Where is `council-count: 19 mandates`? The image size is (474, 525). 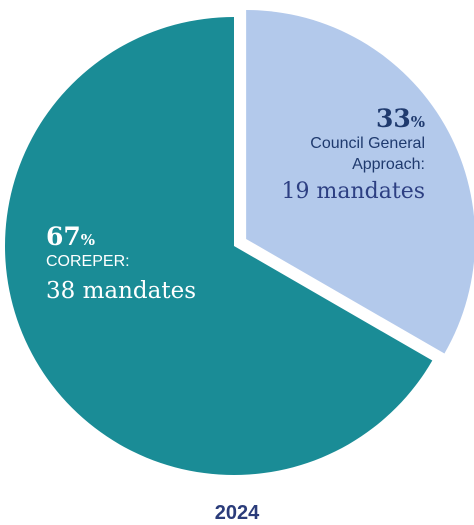 council-count: 19 mandates is located at coordinates (353, 191).